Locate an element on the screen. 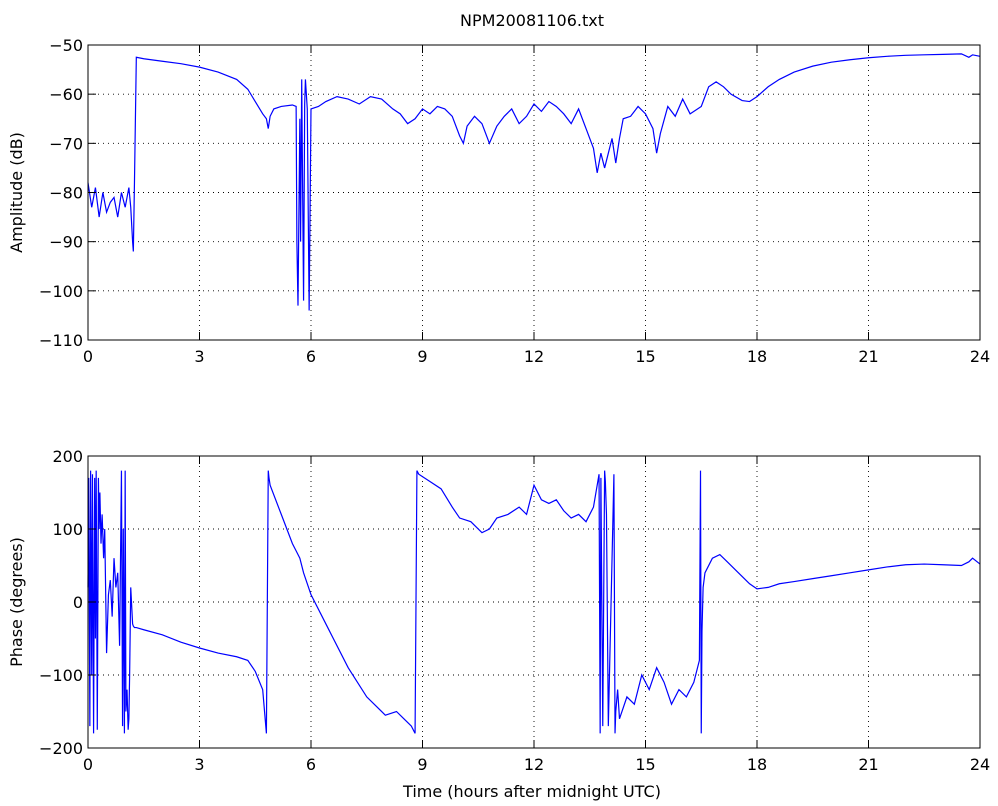  phase-y-tick-label-2: 0 is located at coordinates (78, 602).